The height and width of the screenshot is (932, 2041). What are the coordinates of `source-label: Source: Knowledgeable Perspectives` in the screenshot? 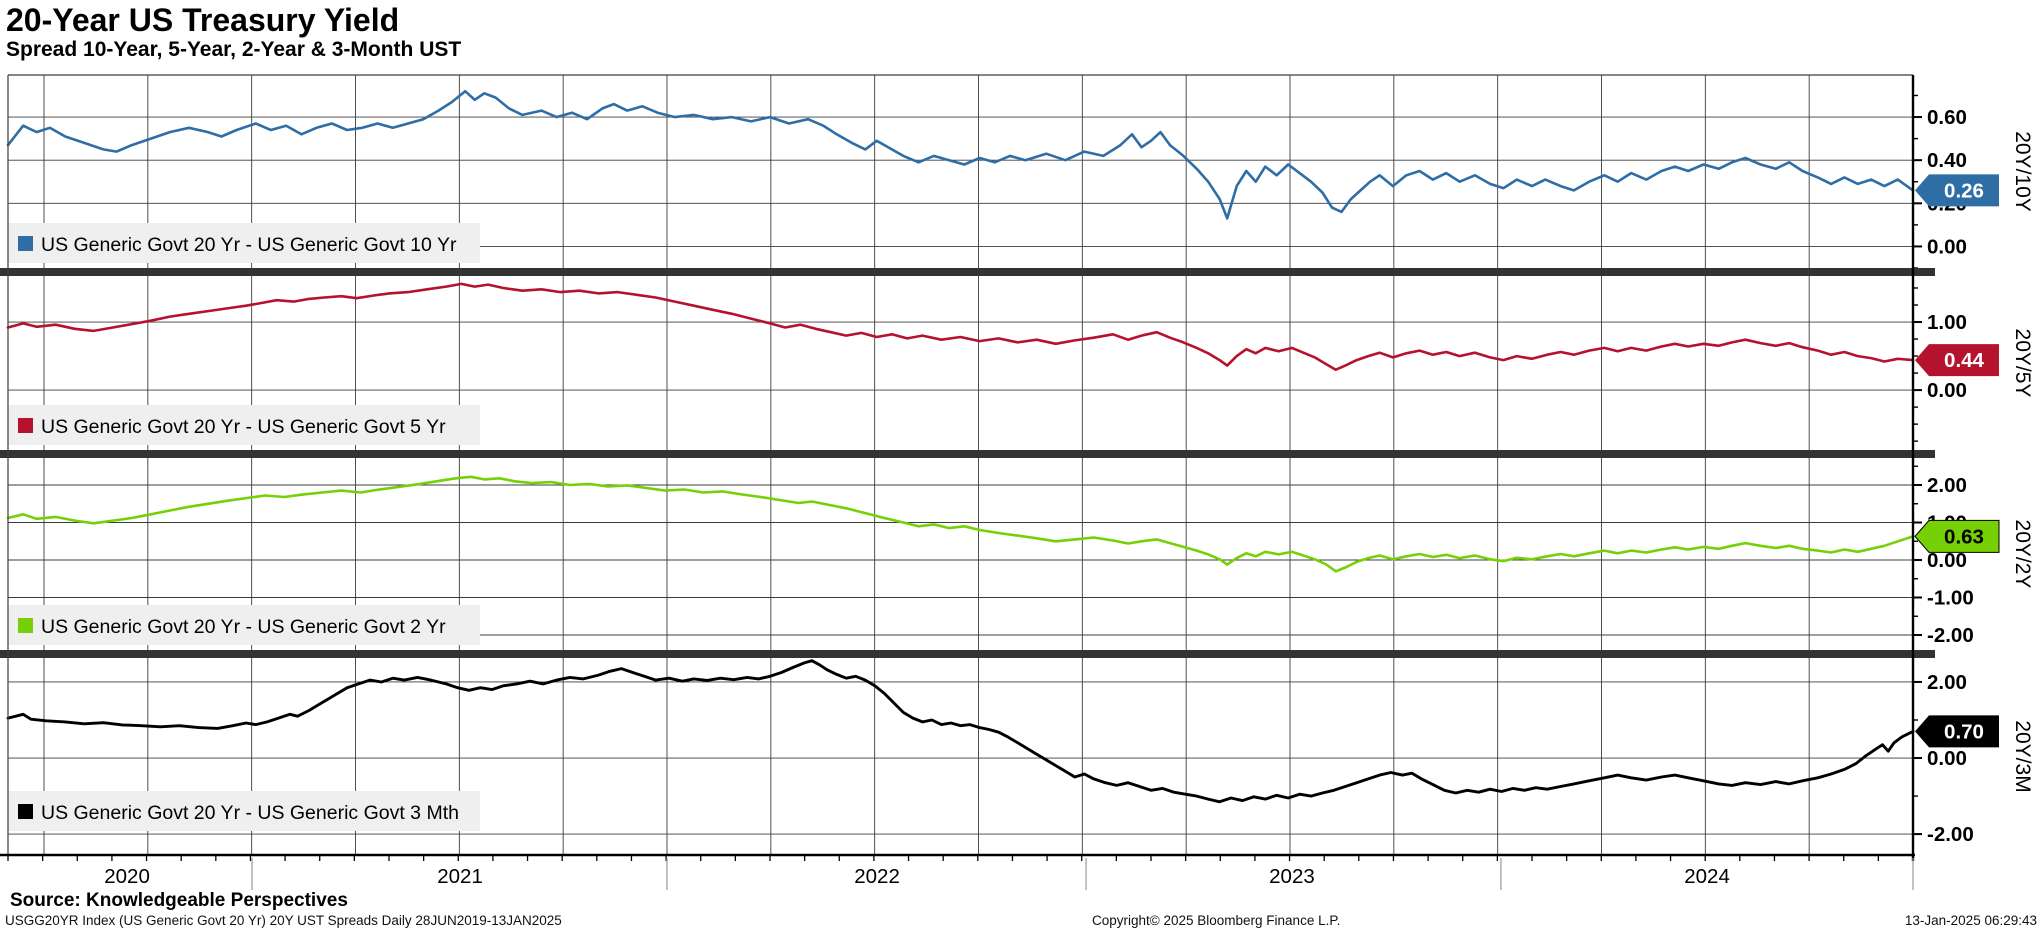 It's located at (179, 900).